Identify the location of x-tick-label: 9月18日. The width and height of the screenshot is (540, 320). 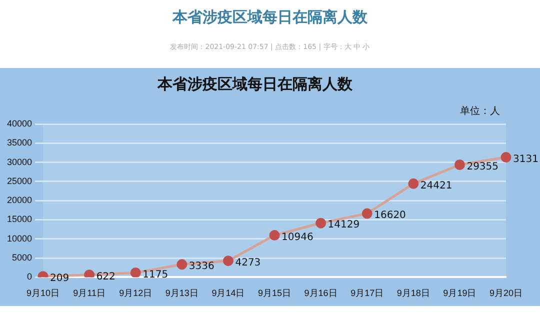
(413, 293).